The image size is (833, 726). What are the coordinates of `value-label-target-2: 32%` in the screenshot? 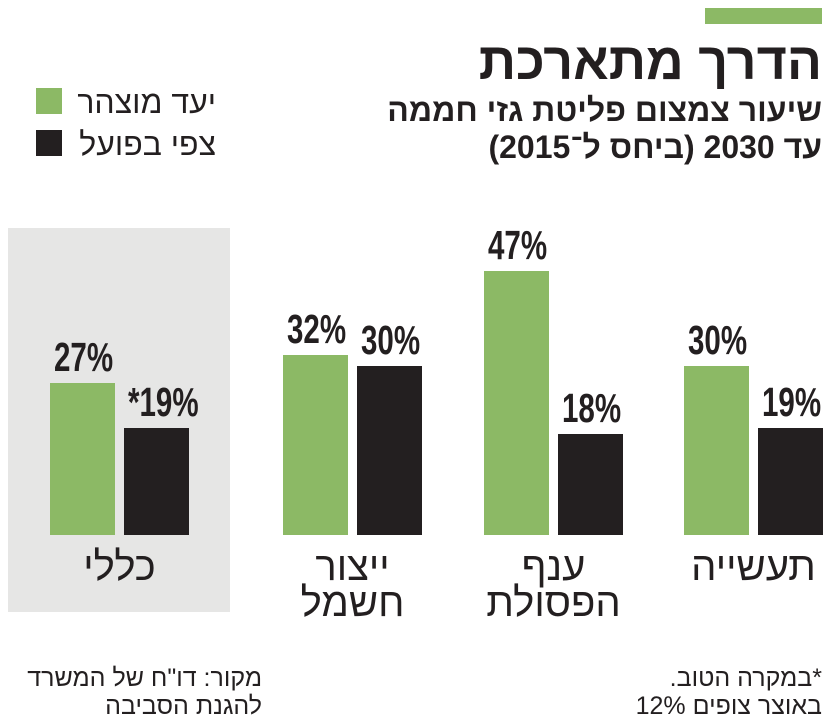 It's located at (317, 329).